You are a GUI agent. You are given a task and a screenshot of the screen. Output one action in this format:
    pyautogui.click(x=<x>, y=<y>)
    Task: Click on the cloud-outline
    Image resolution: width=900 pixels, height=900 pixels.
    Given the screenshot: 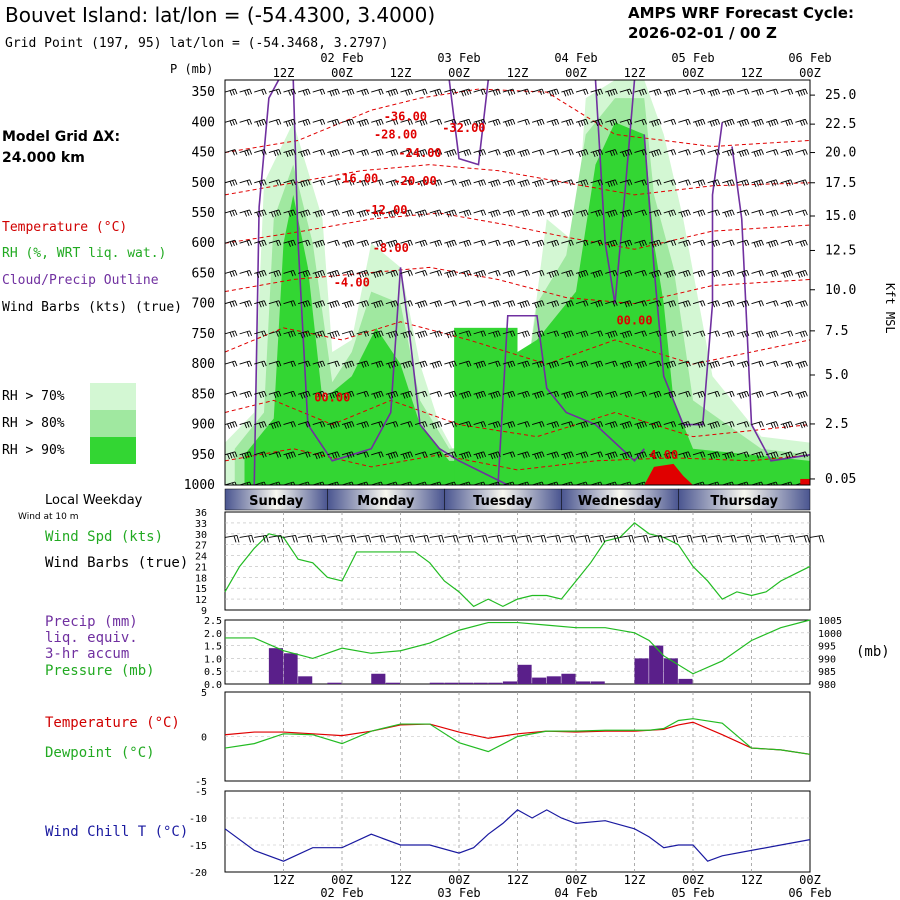 What is the action you would take?
    pyautogui.click(x=266, y=282)
    